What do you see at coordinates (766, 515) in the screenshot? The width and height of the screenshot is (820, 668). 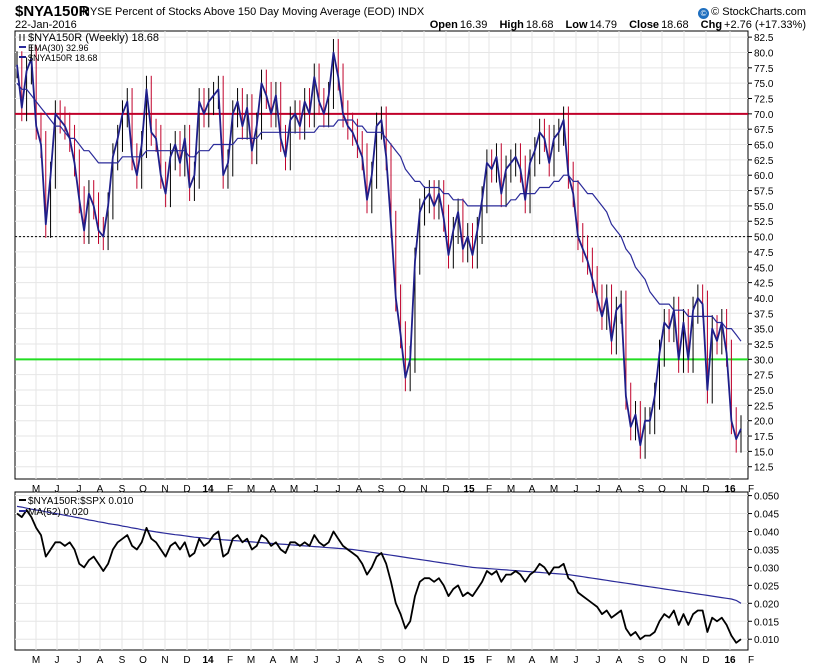 I see `y-tick-label: 0.045` at bounding box center [766, 515].